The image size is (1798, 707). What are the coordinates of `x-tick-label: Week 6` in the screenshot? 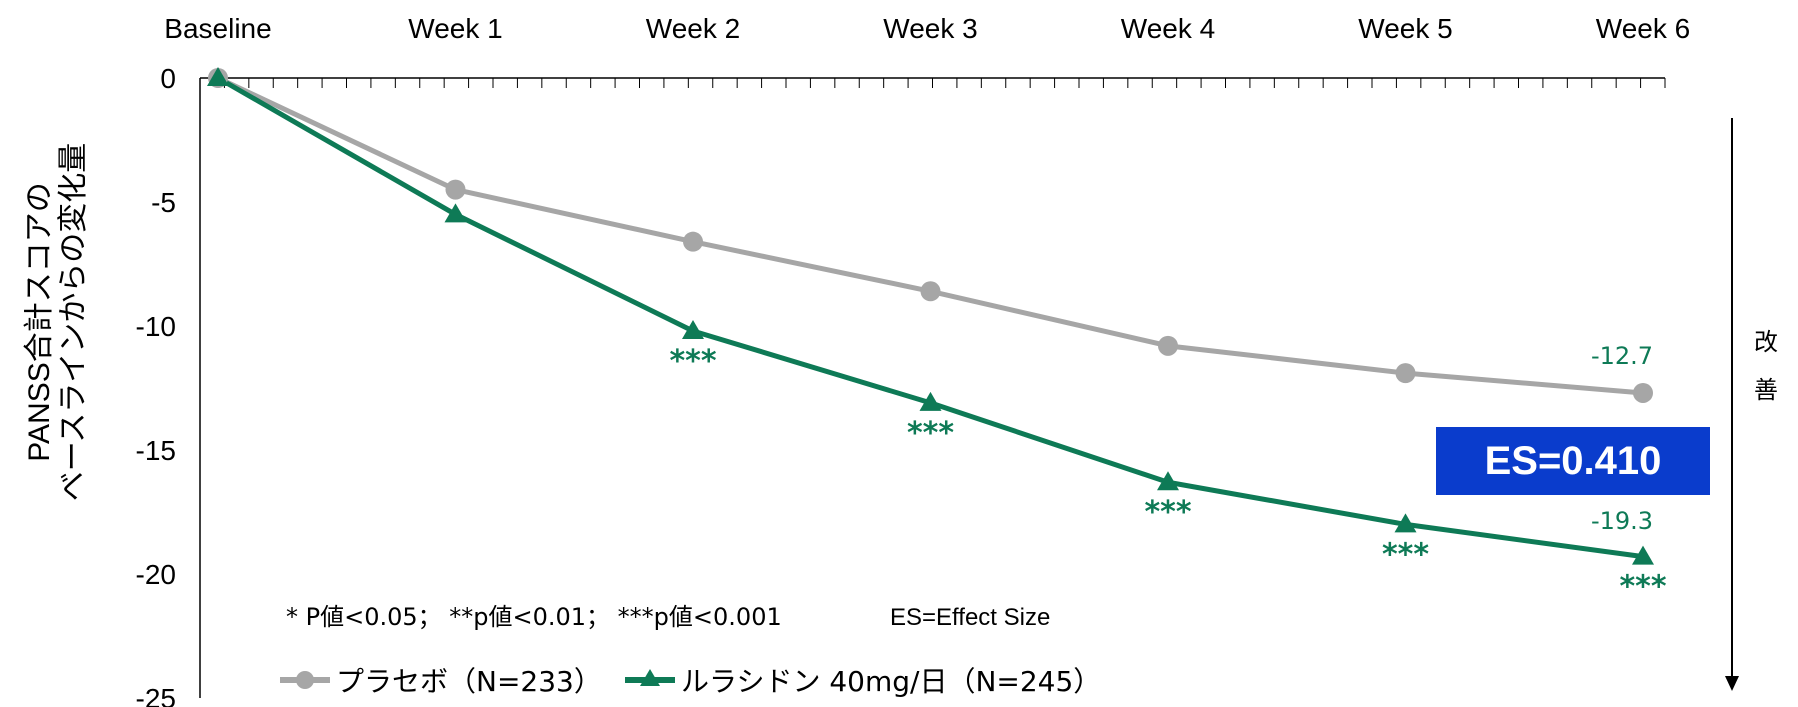 It's located at (1643, 28).